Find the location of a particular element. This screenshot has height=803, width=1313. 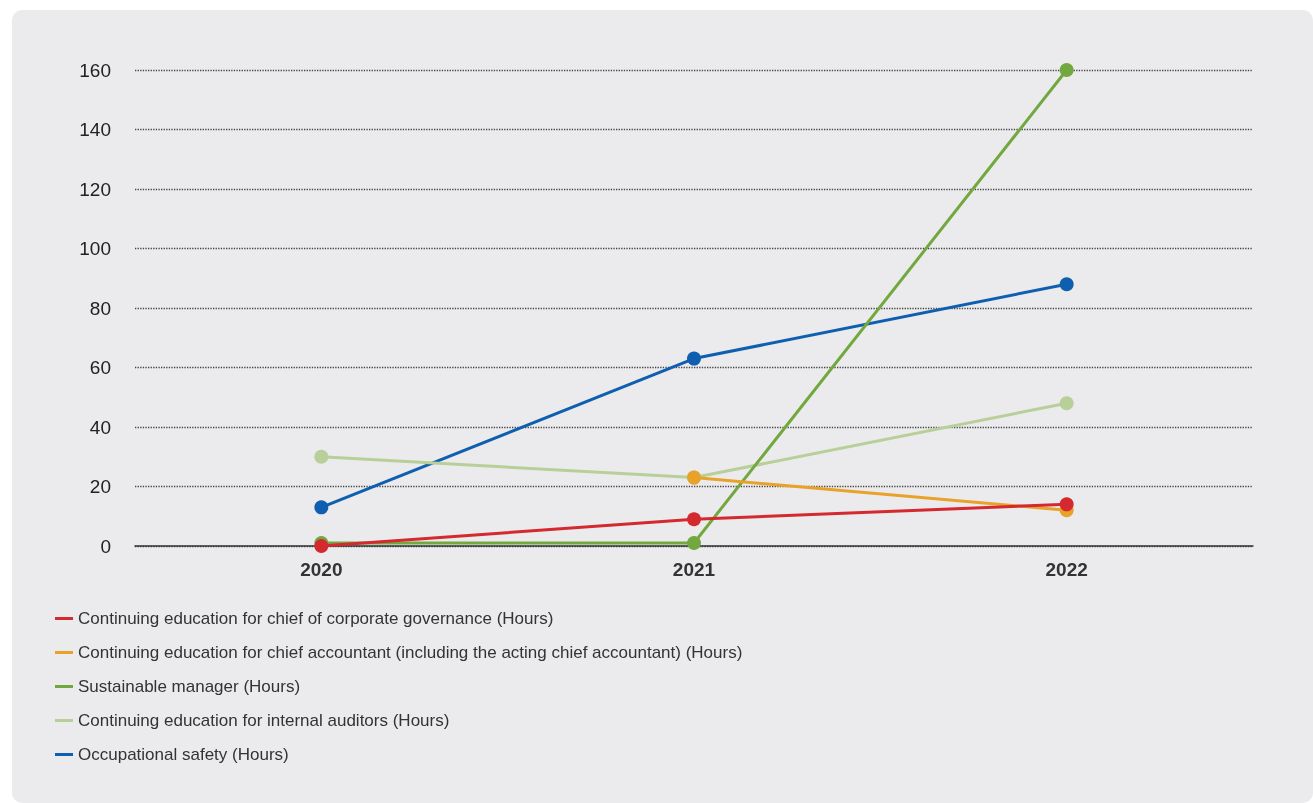

y-tick-label: 20 is located at coordinates (100, 486).